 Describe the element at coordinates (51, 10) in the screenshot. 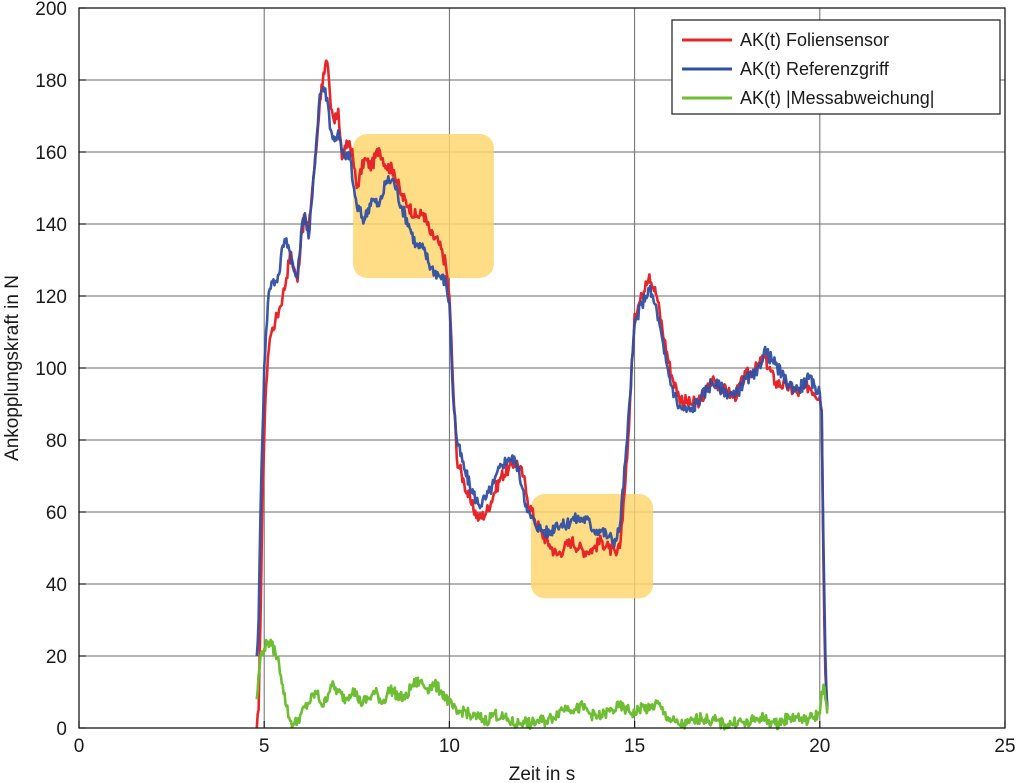

I see `y-tick-label: 200` at that location.